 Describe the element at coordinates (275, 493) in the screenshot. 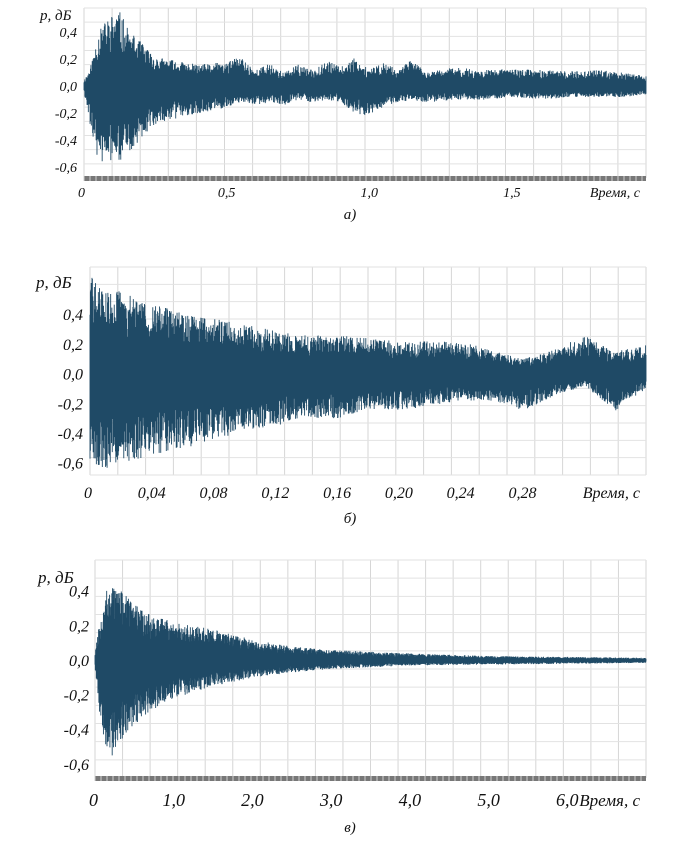

I see `x-tick-label: 0,12` at that location.